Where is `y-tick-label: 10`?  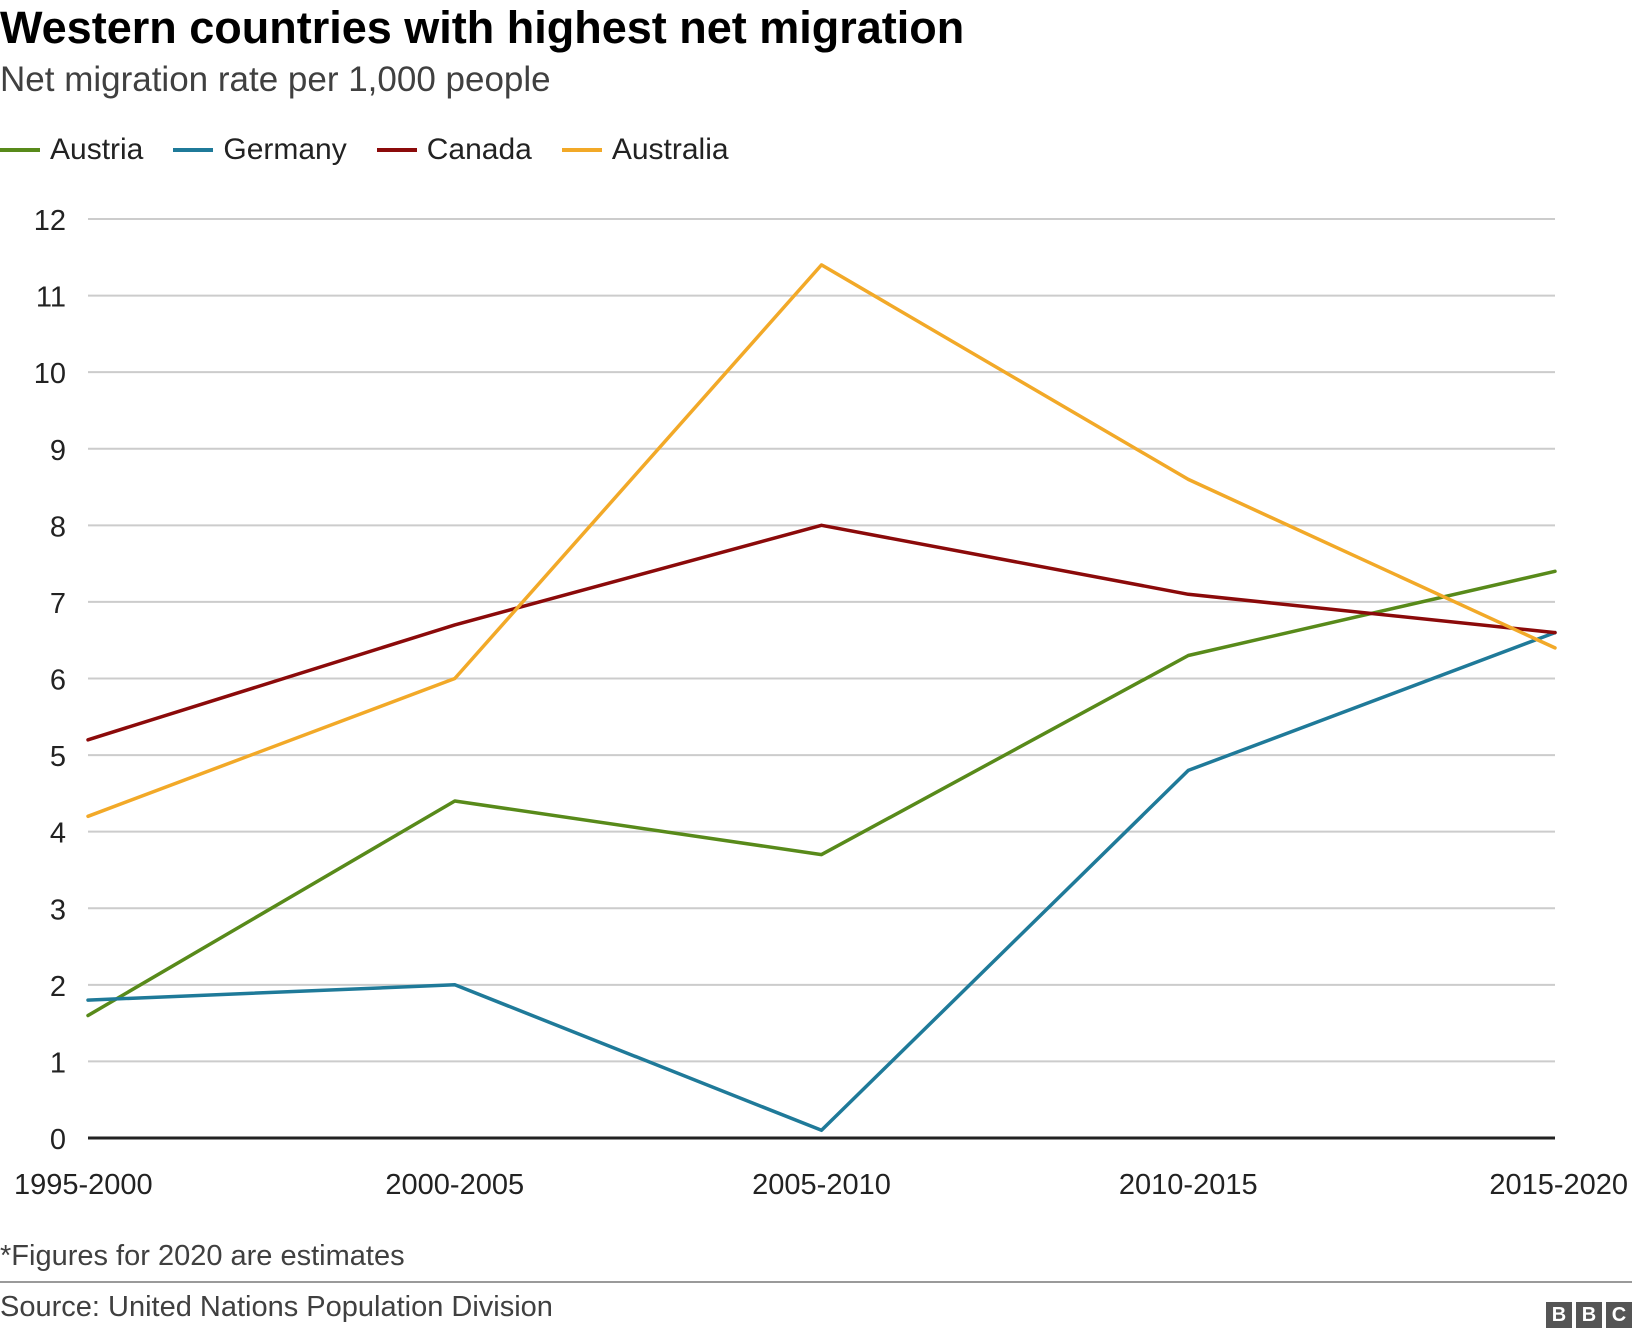 y-tick-label: 10 is located at coordinates (50, 374).